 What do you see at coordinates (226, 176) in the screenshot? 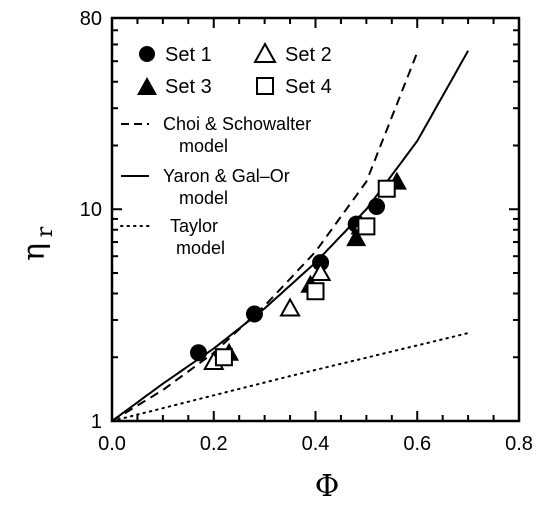
I see `legend-label-yaron-line1: Yaron & Gal–Or` at bounding box center [226, 176].